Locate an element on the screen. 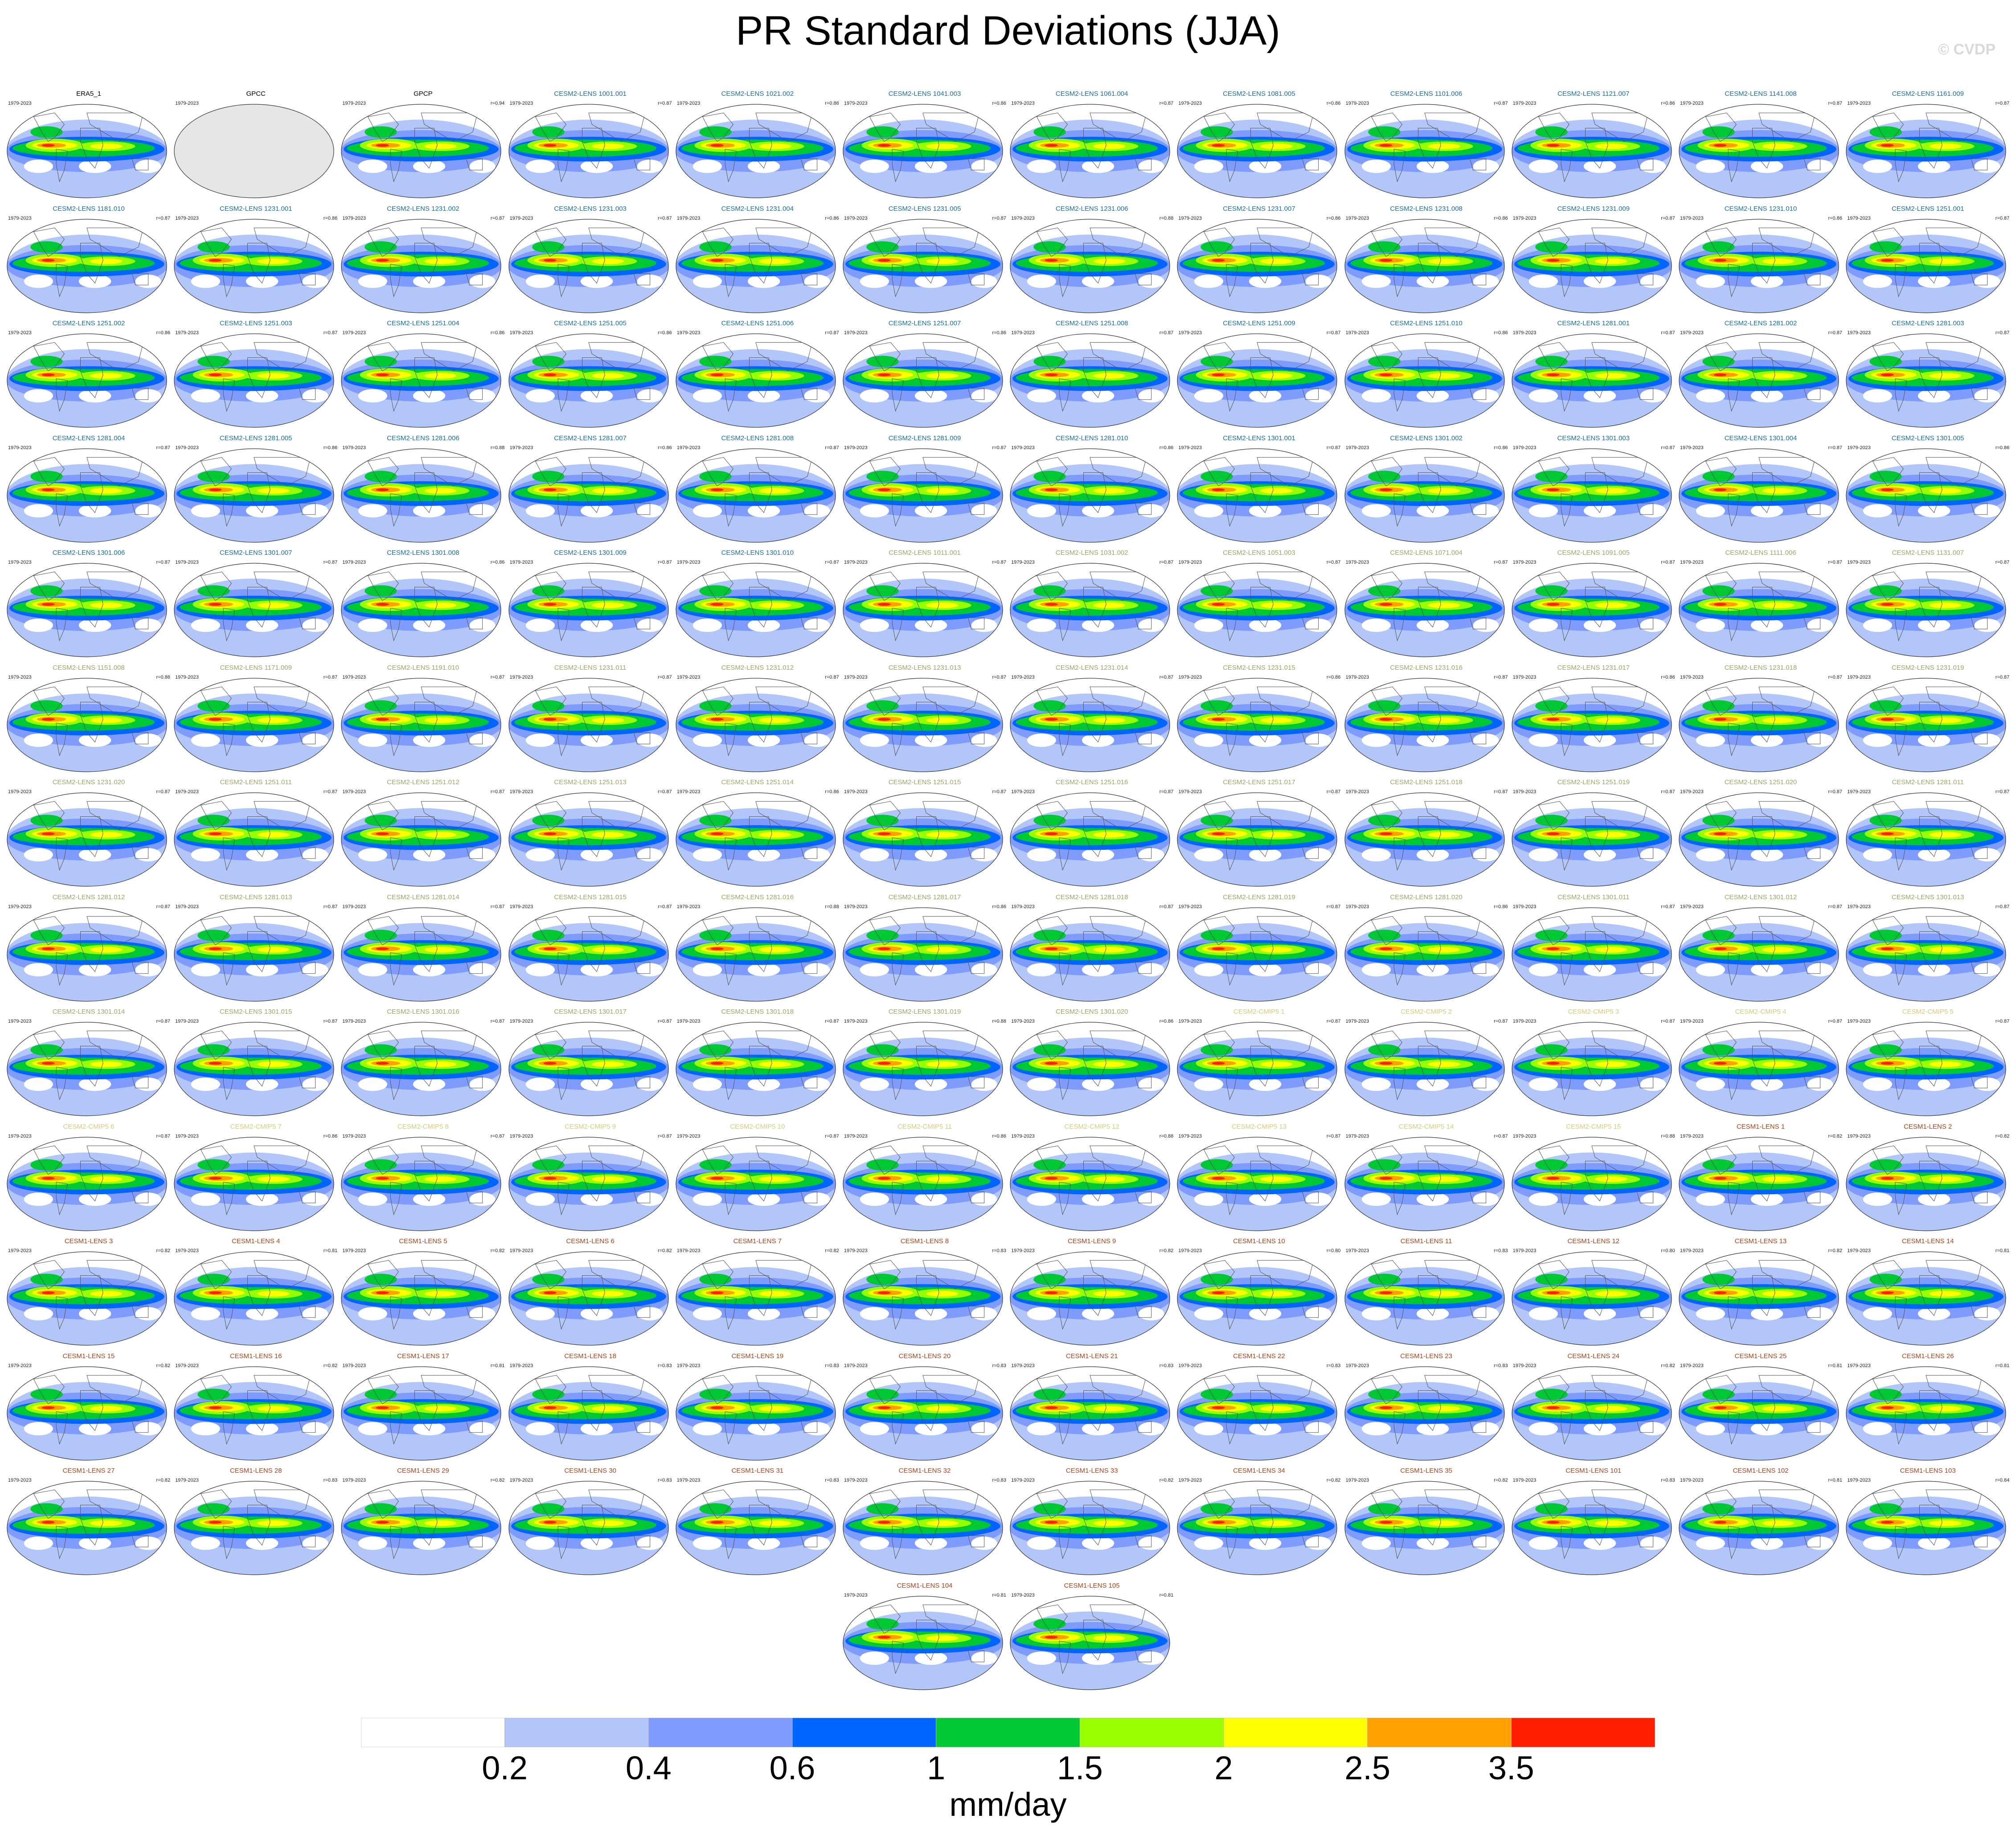 The height and width of the screenshot is (1839, 2016). map-panel: CESM2-LENS 1281.016 1979-2023 r=0.88 is located at coordinates (757, 946).